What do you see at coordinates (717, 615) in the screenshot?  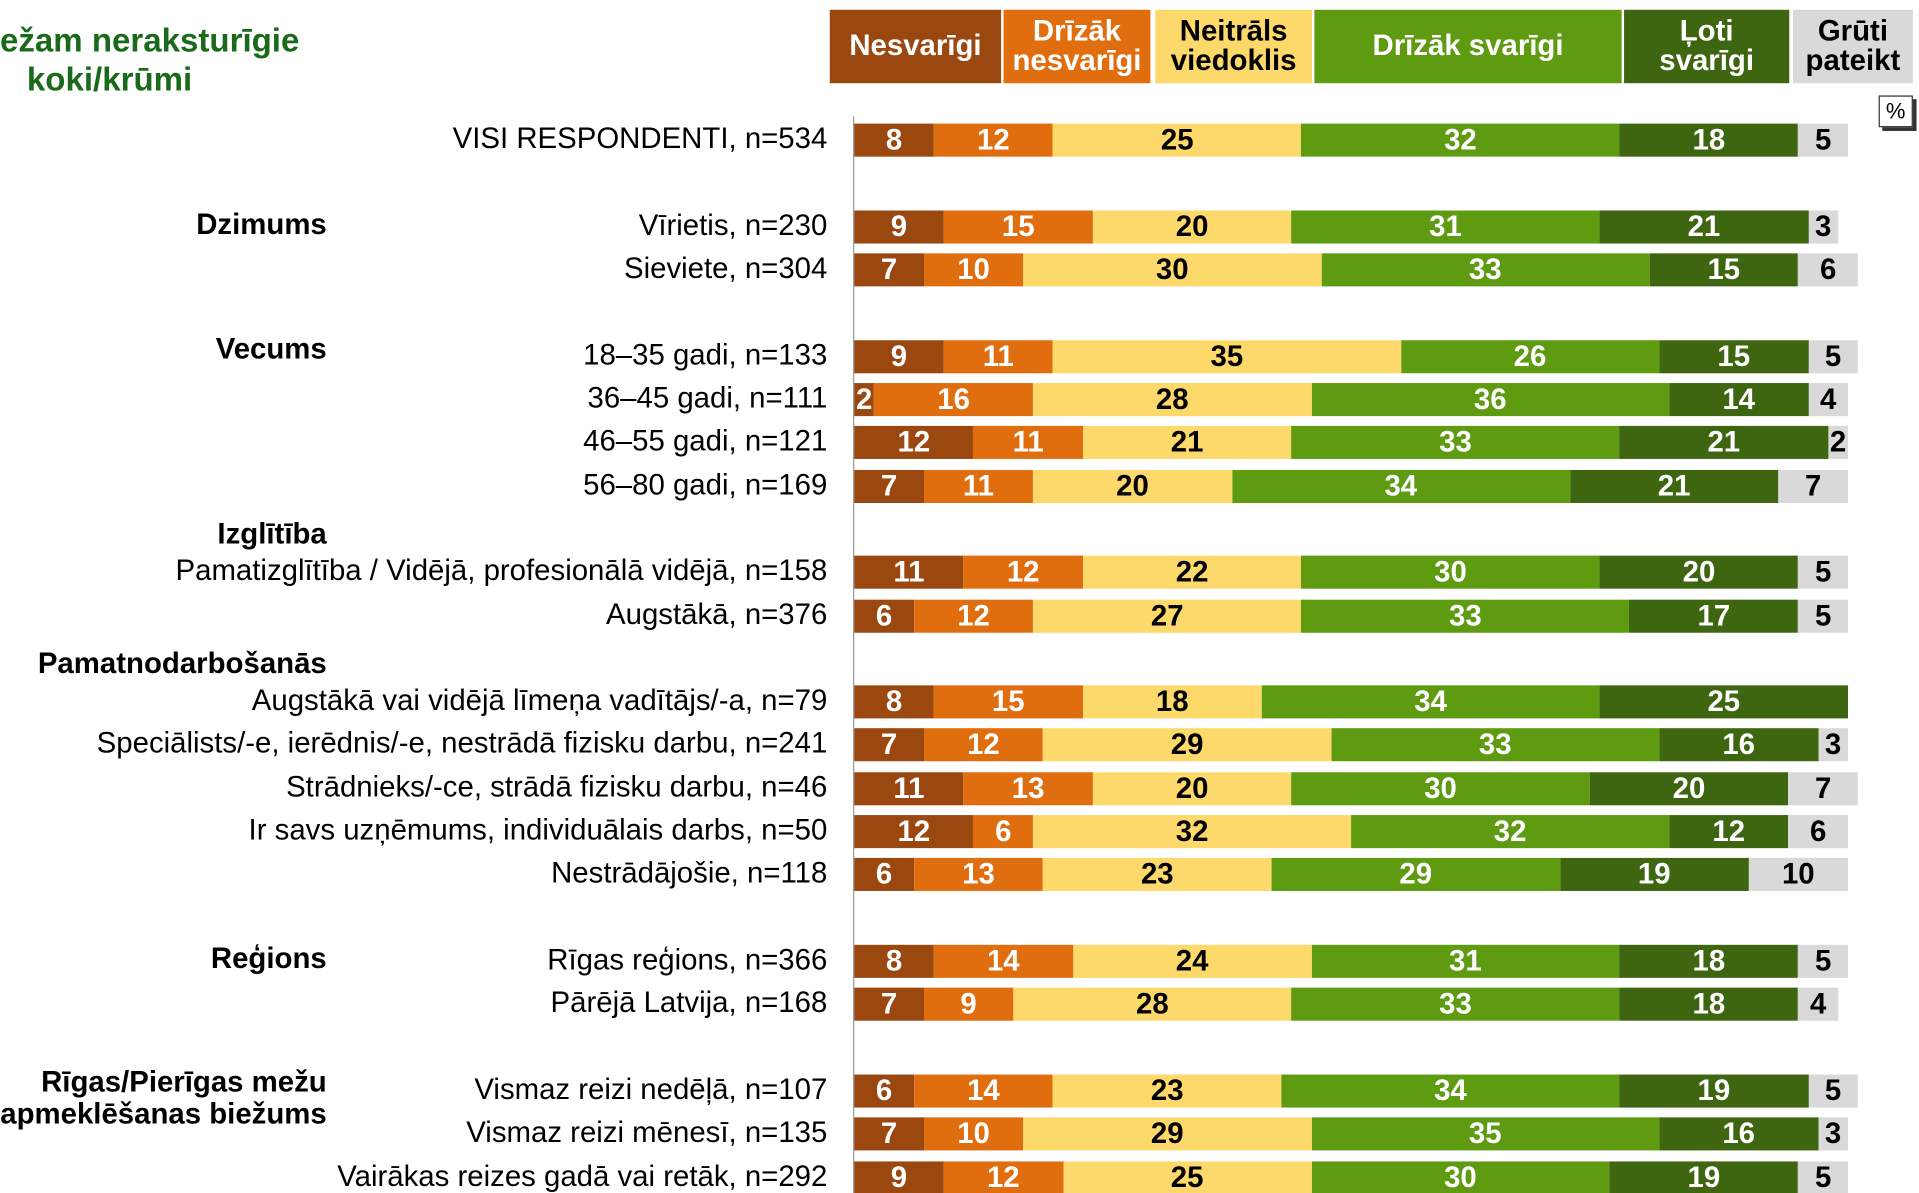 I see `row-label: Augstākā, n=376` at bounding box center [717, 615].